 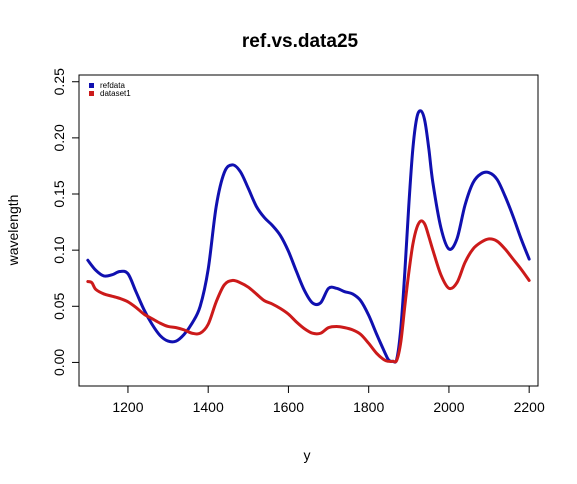 What do you see at coordinates (529, 407) in the screenshot?
I see `x-tick-label: 2200` at bounding box center [529, 407].